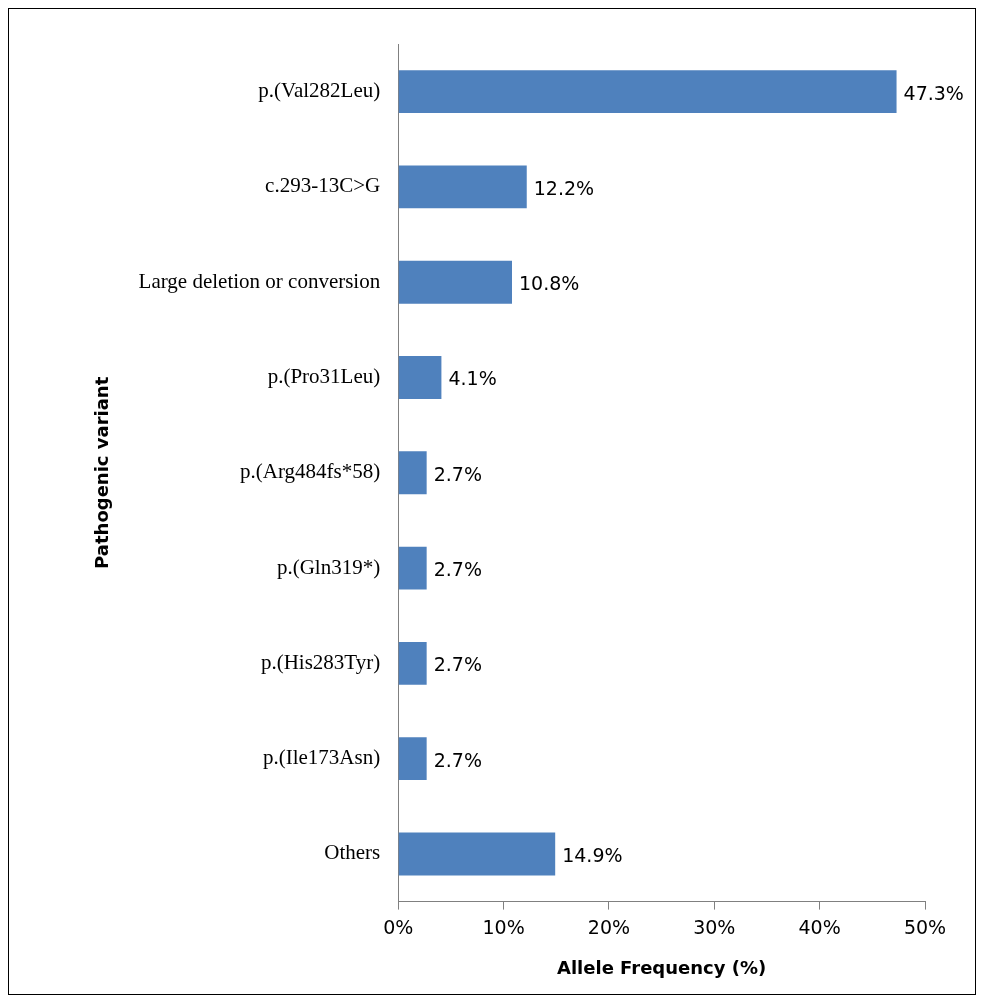 The width and height of the screenshot is (985, 1008). What do you see at coordinates (320, 661) in the screenshot?
I see `y-tick-label: p.(His283Tyr)` at bounding box center [320, 661].